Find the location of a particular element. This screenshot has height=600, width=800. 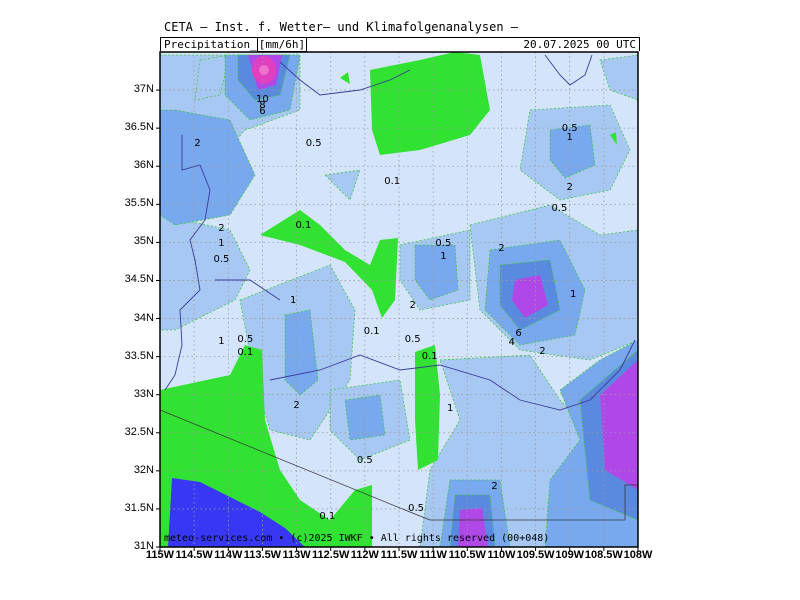

lon-tick-label: 110.5W is located at coordinates (467, 555).